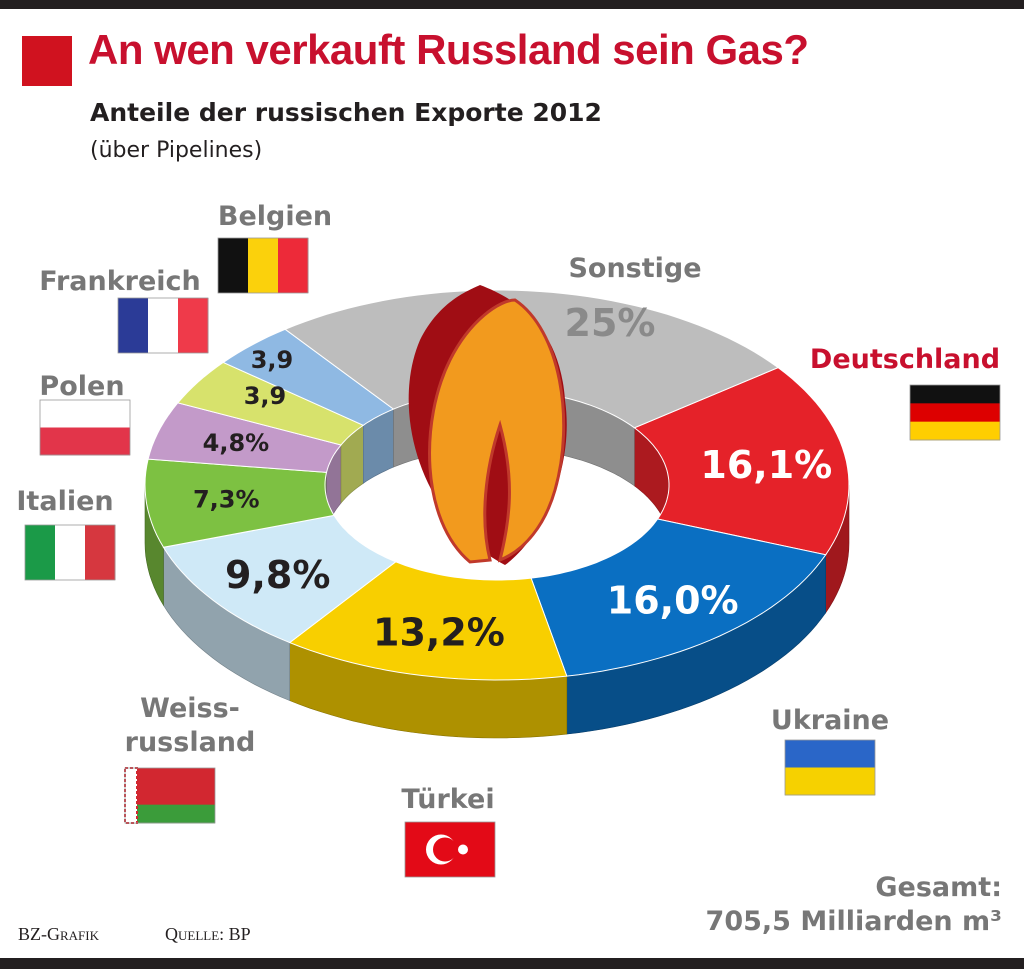 This screenshot has width=1024, height=969. I want to click on category-label: Ukraine, so click(830, 720).